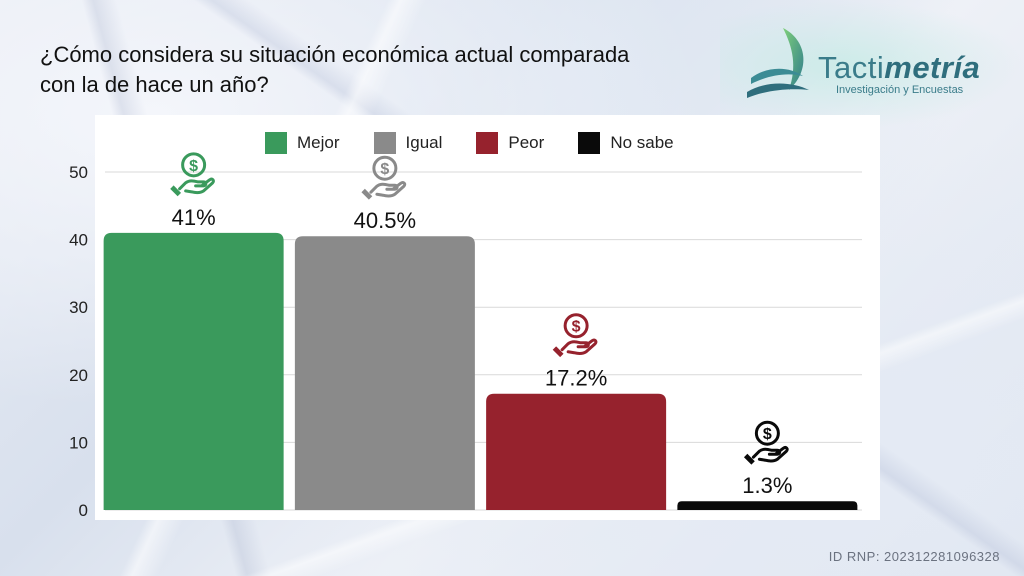 The image size is (1024, 576). Describe the element at coordinates (767, 485) in the screenshot. I see `data-label: 1.3%` at that location.